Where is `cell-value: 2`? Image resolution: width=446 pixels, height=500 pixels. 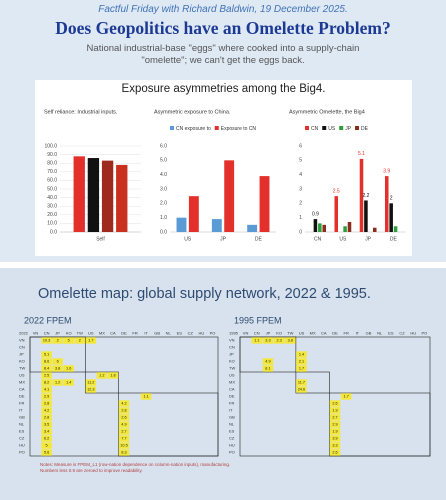
cell-value: 2 is located at coordinates (58, 341).